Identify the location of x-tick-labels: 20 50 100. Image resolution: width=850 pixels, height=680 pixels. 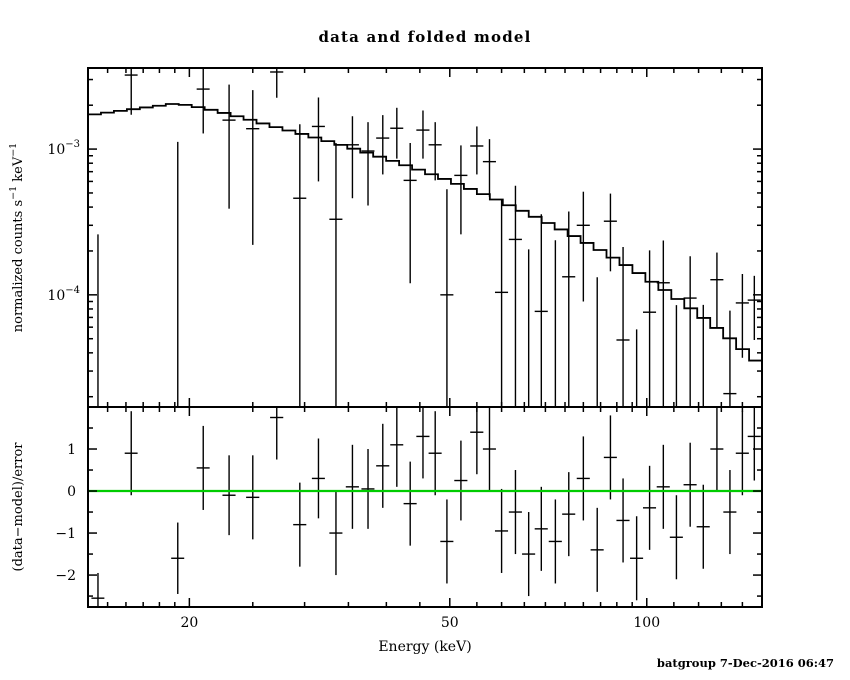
(420, 623).